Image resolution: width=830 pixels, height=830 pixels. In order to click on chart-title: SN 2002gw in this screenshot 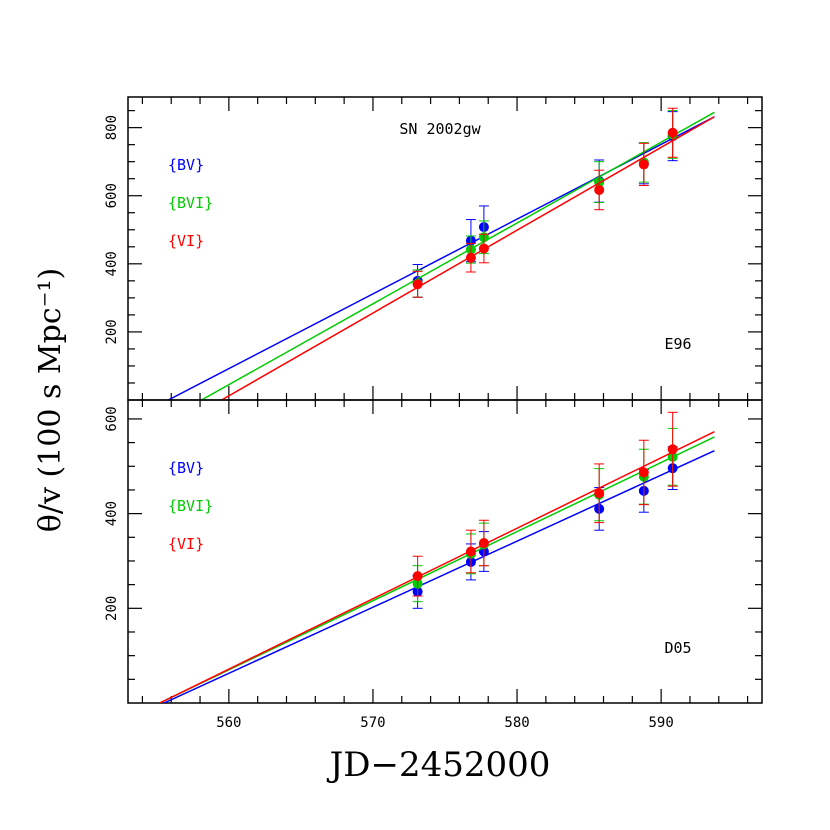, I will do `click(440, 129)`.